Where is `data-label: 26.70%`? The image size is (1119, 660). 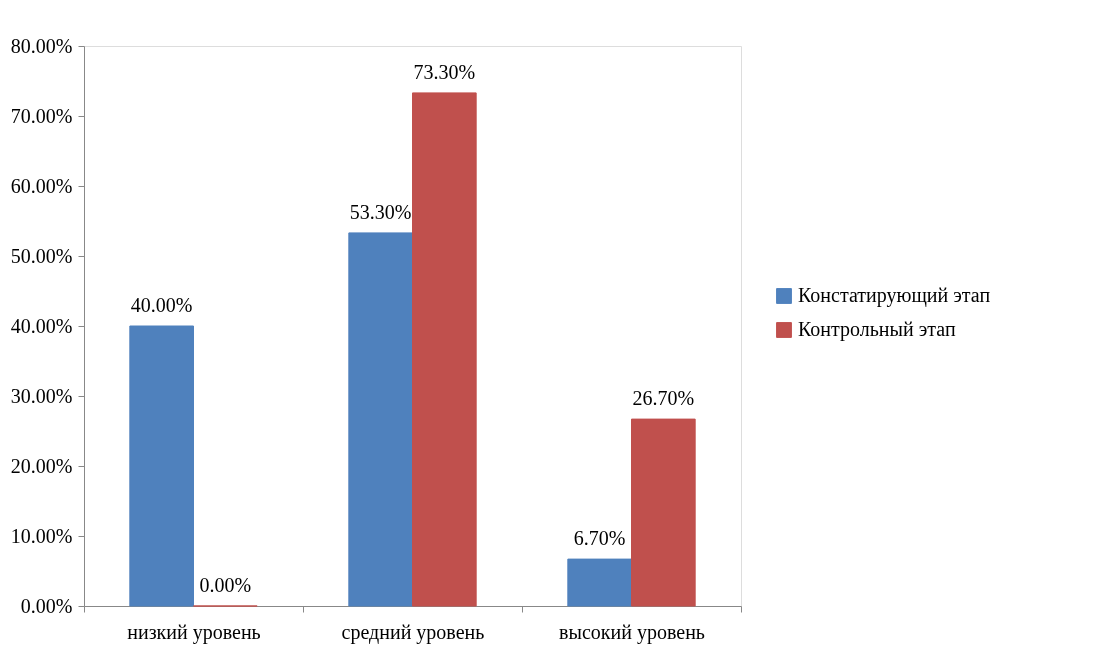
data-label: 26.70% is located at coordinates (663, 398).